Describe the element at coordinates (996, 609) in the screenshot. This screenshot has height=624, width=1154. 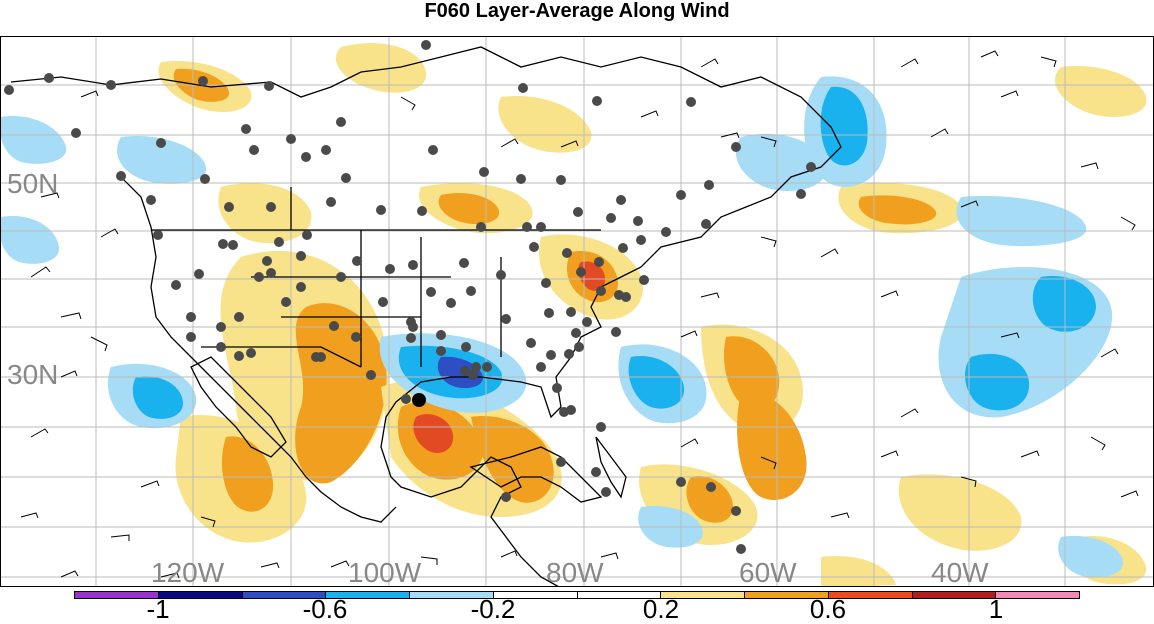
I see `legend-tick-1: 1` at that location.